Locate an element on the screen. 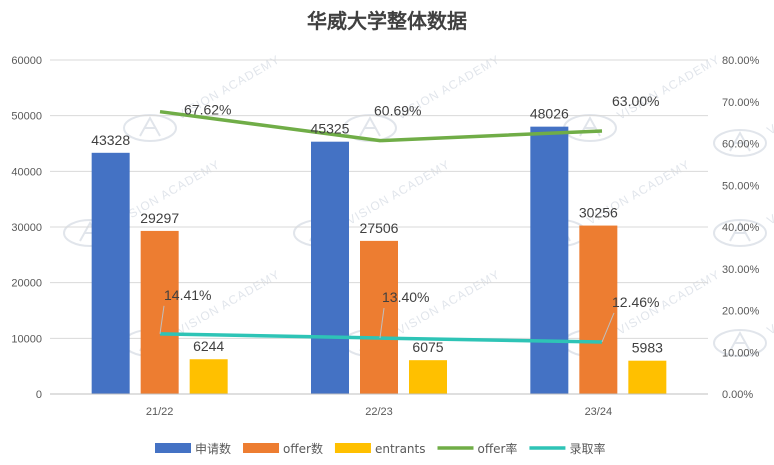 The width and height of the screenshot is (774, 465). bar-value-label: 5983 is located at coordinates (647, 348).